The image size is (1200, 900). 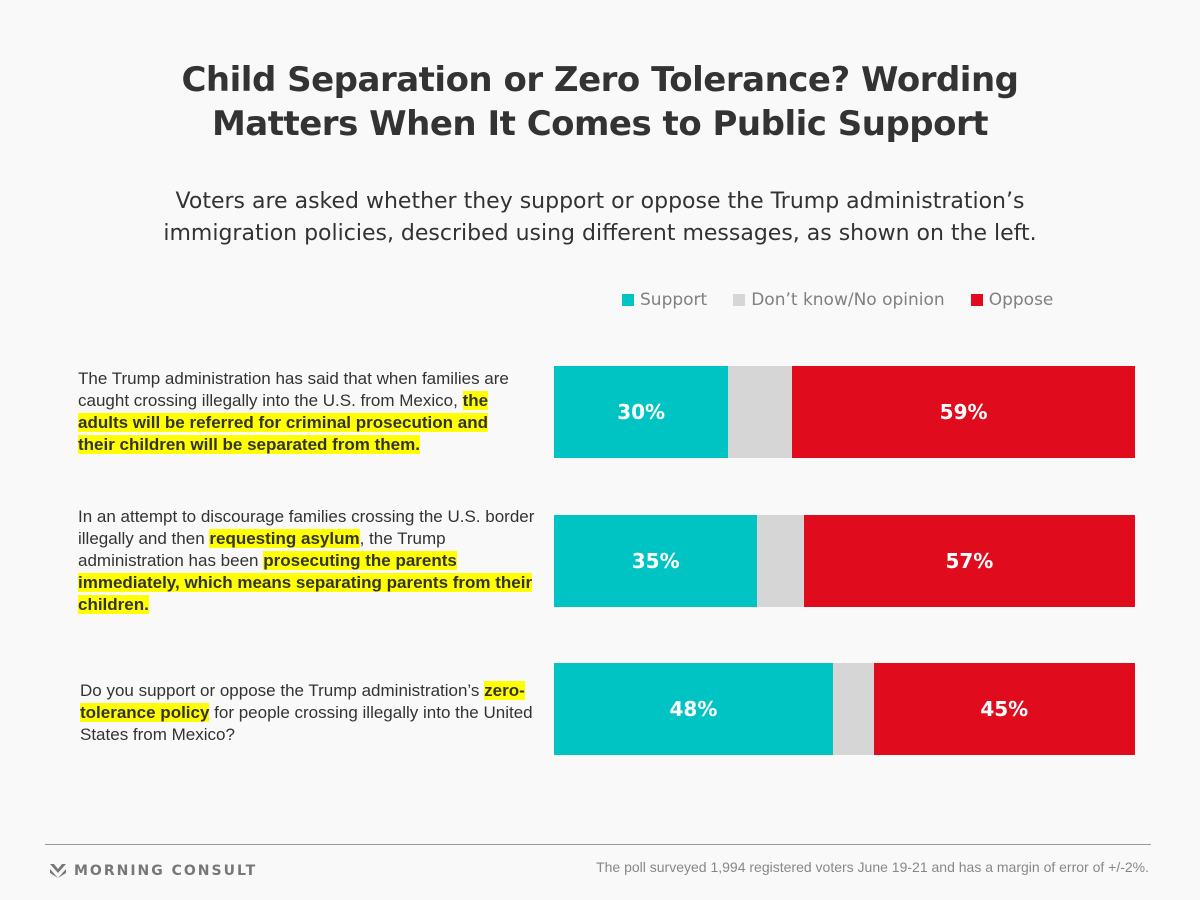 What do you see at coordinates (739, 300) in the screenshot?
I see `legend-swatch-dont-know` at bounding box center [739, 300].